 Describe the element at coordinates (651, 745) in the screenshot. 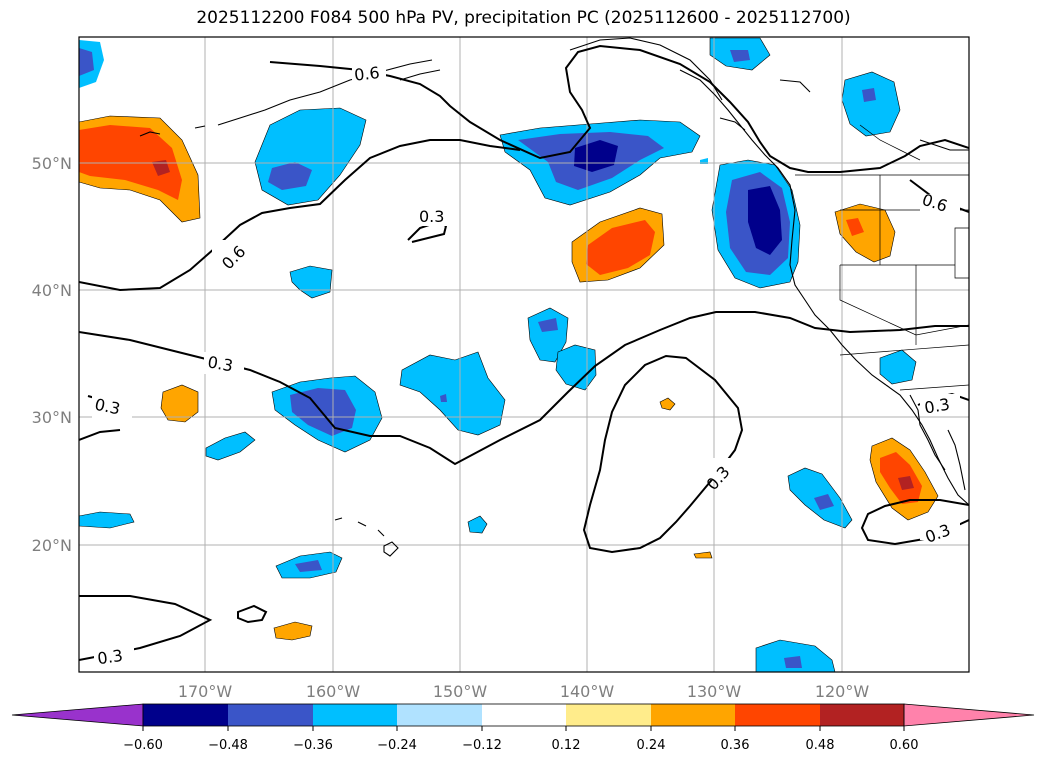

I see `colorbar-label: 0.24` at that location.